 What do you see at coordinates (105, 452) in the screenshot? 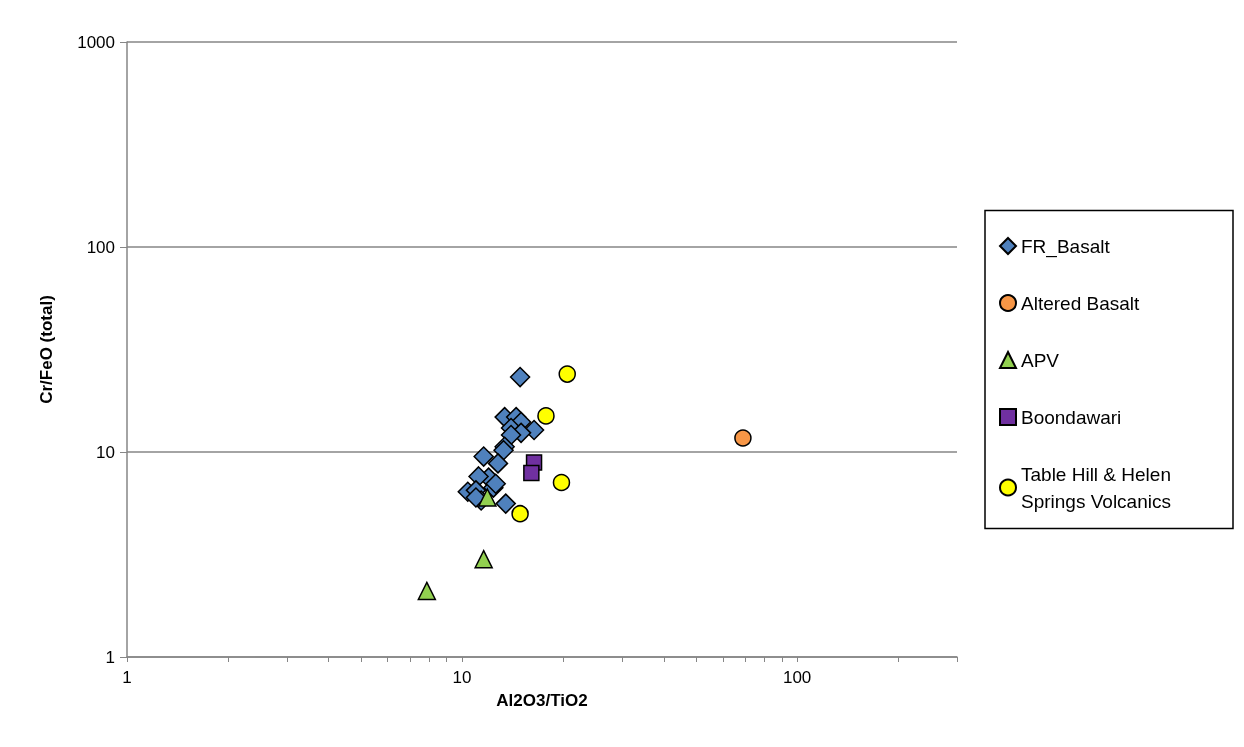
I see `y-tick-label: 10` at bounding box center [105, 452].